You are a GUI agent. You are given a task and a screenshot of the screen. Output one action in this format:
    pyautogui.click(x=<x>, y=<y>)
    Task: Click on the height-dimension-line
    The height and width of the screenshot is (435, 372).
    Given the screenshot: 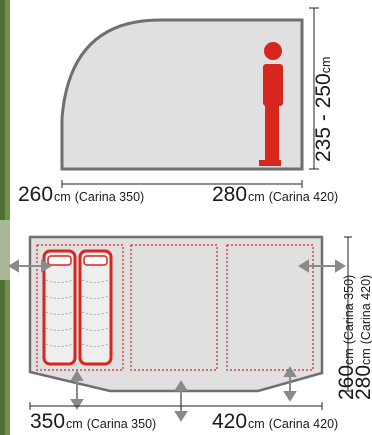 What is the action you would take?
    pyautogui.click(x=314, y=88)
    